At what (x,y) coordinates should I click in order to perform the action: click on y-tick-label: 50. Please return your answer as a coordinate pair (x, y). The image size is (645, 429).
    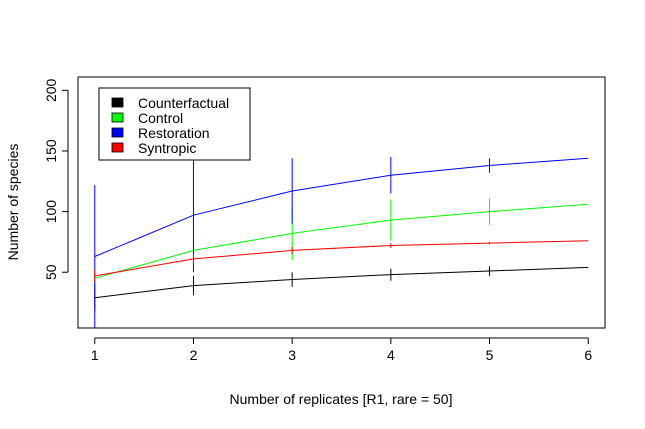
    Looking at the image, I should click on (51, 272).